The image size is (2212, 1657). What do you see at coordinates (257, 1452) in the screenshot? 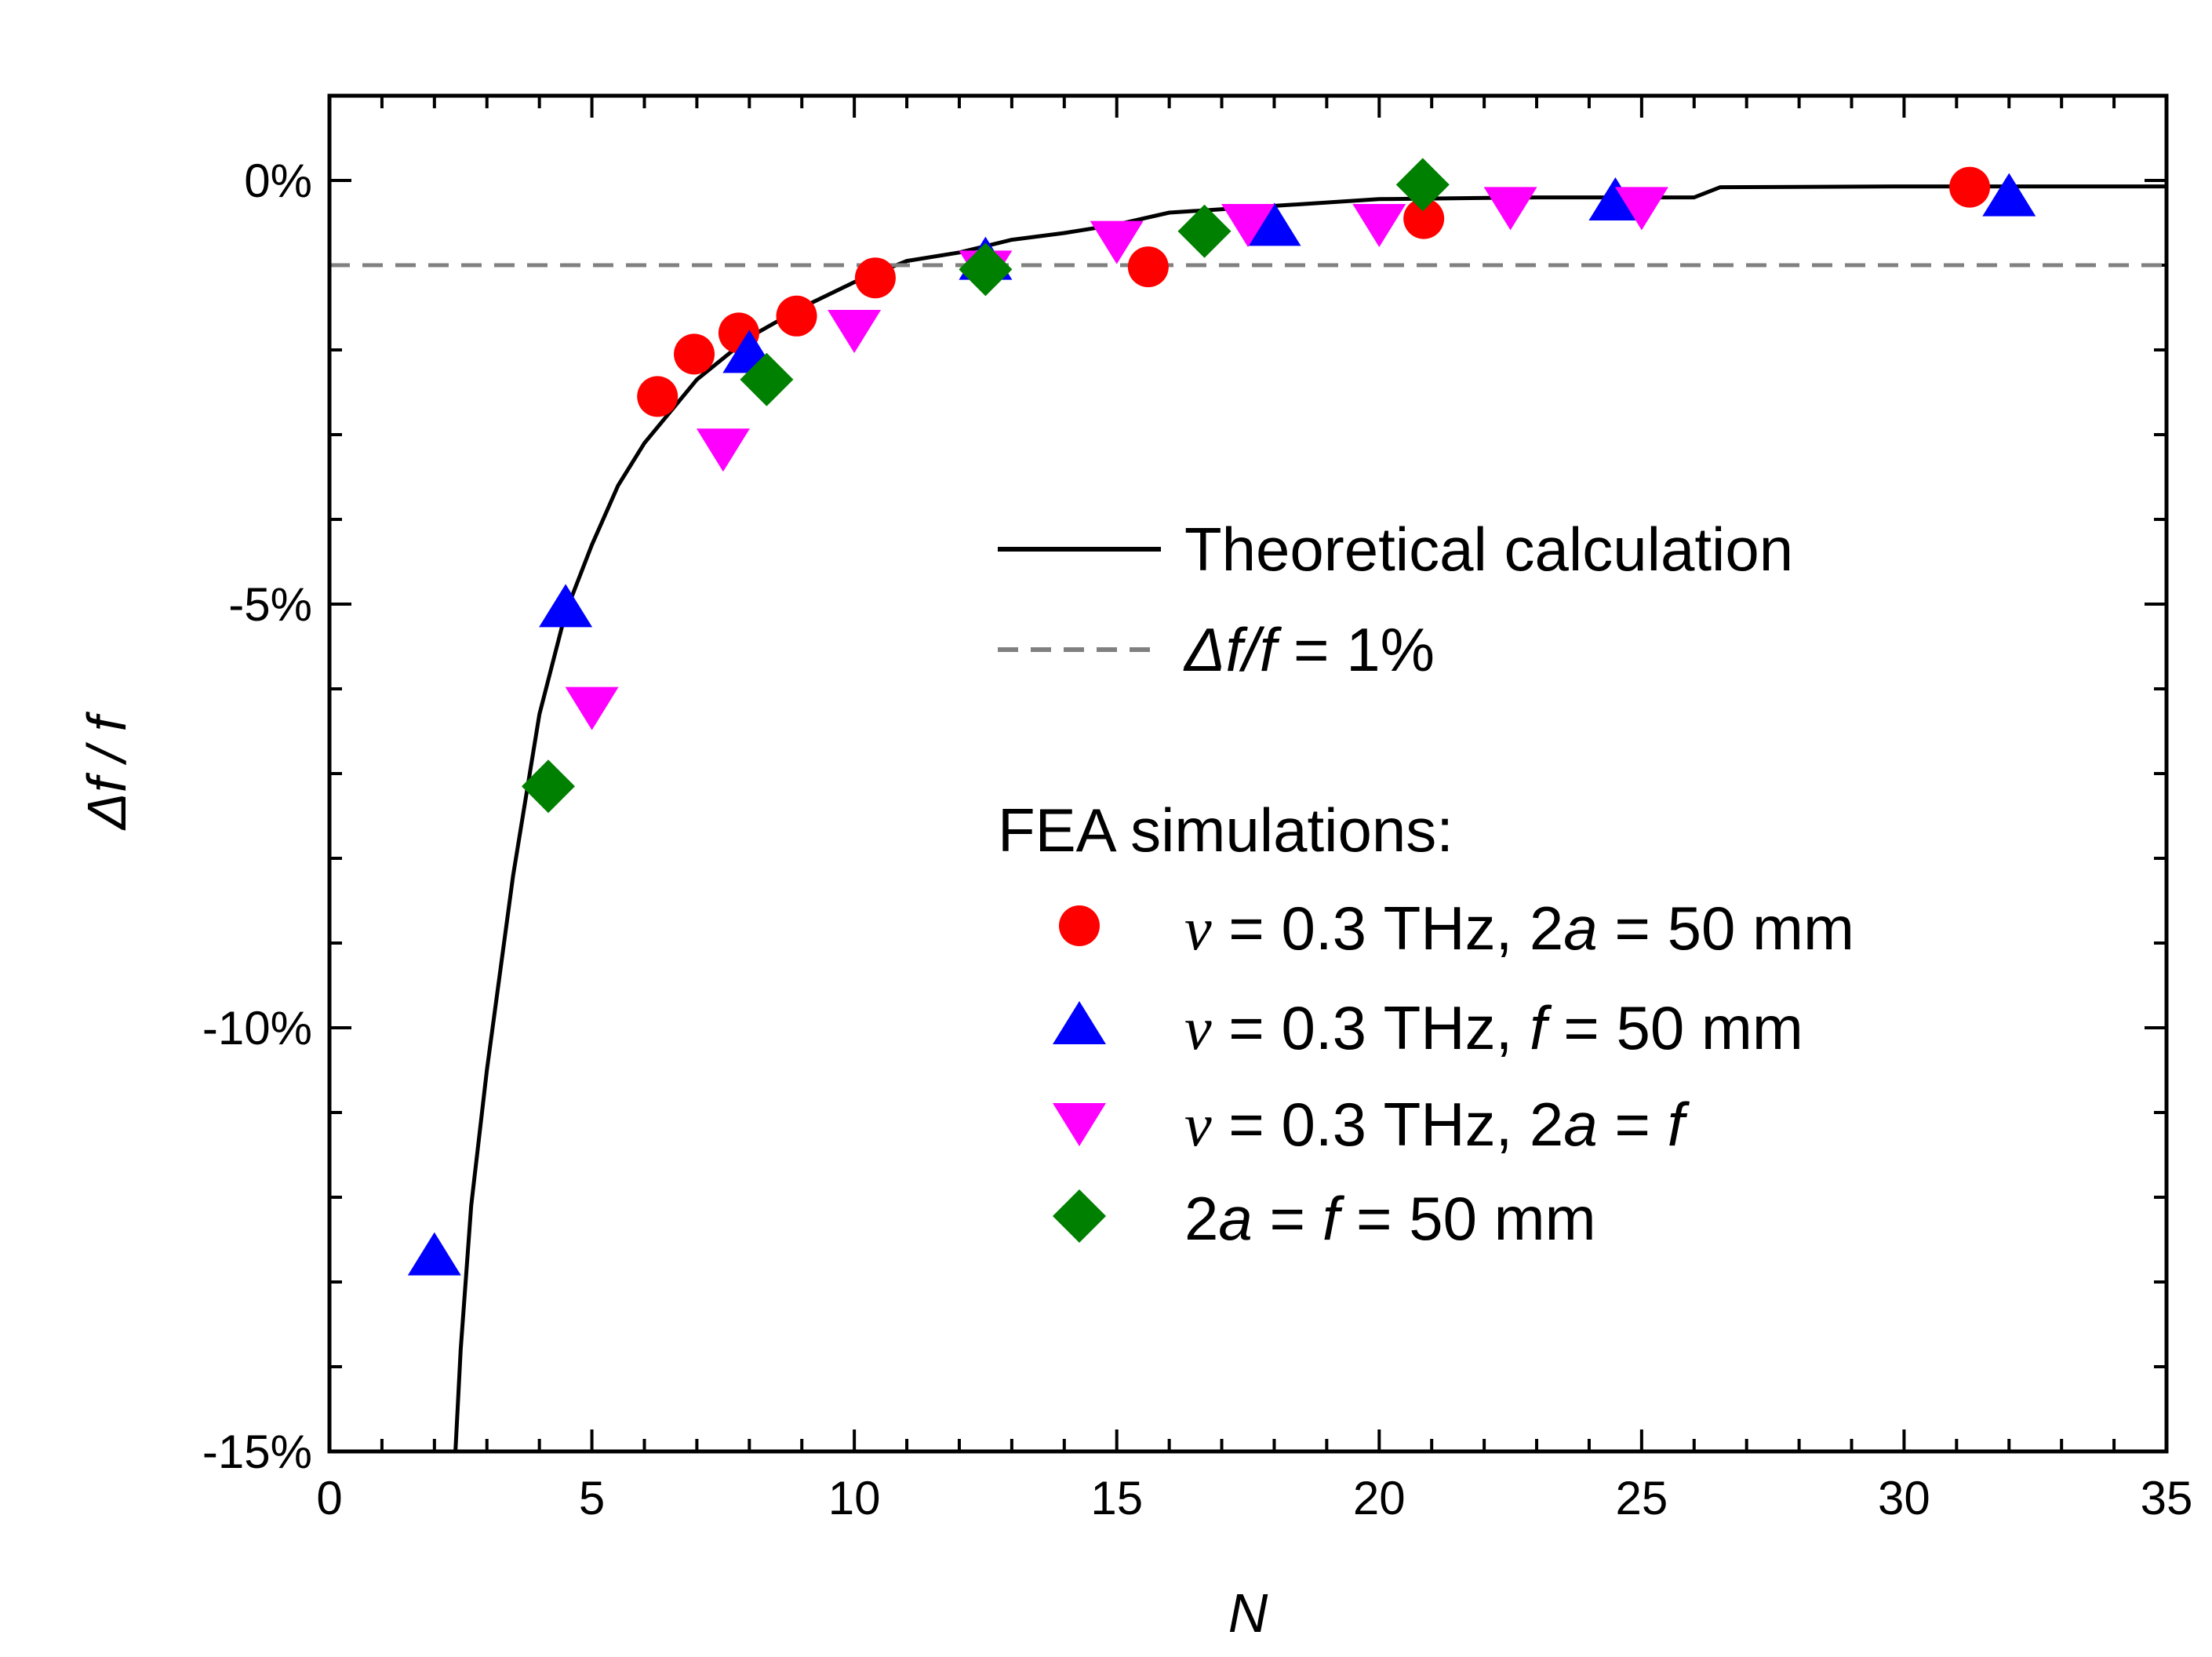
I see `y-tick-label: -15%` at bounding box center [257, 1452].